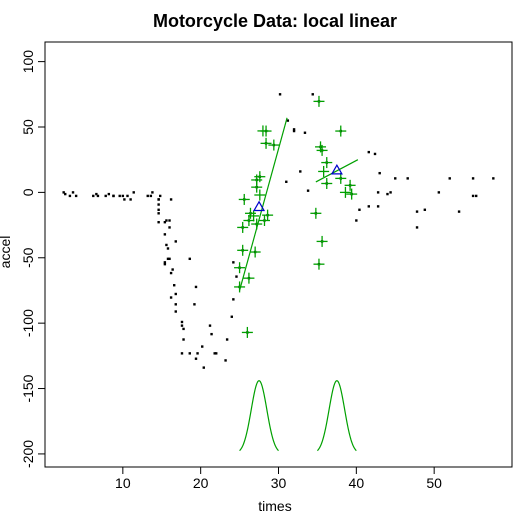  What do you see at coordinates (434, 483) in the screenshot?
I see `x-tick-label: 50` at bounding box center [434, 483].